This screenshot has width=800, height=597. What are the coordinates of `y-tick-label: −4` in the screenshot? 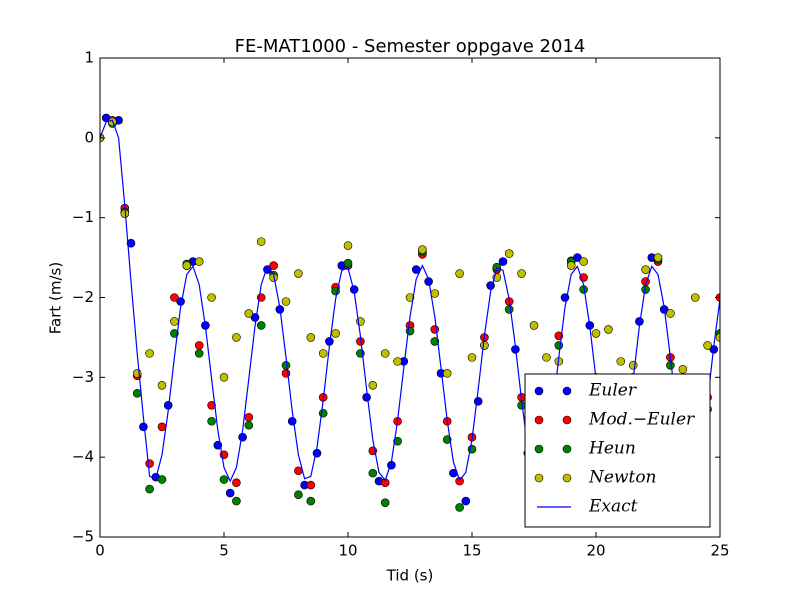 It's located at (83, 457).